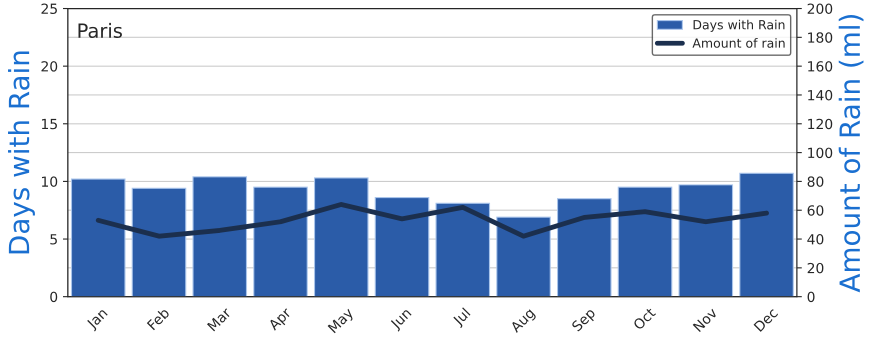 This screenshot has width=870, height=341. I want to click on y-tick-label: 15, so click(49, 124).